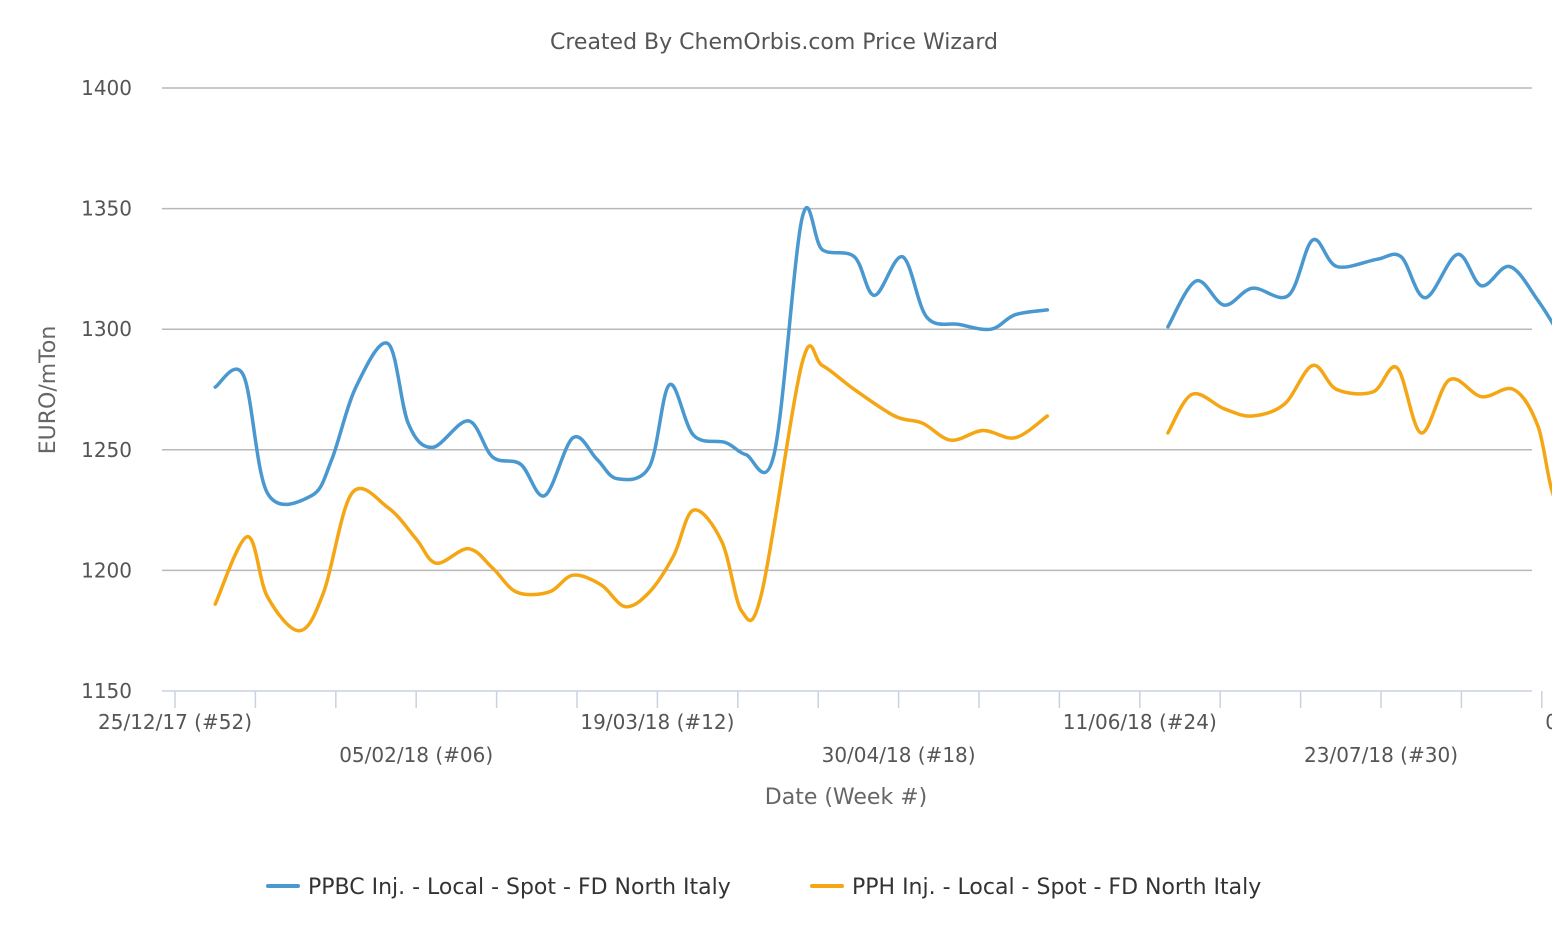  What do you see at coordinates (106, 691) in the screenshot?
I see `y-tick-label: 1150` at bounding box center [106, 691].